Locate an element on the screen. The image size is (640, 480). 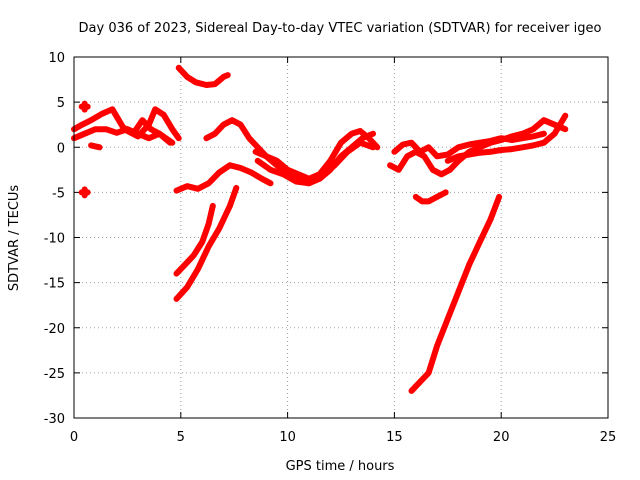
y-tick-label: -15 is located at coordinates (54, 284).